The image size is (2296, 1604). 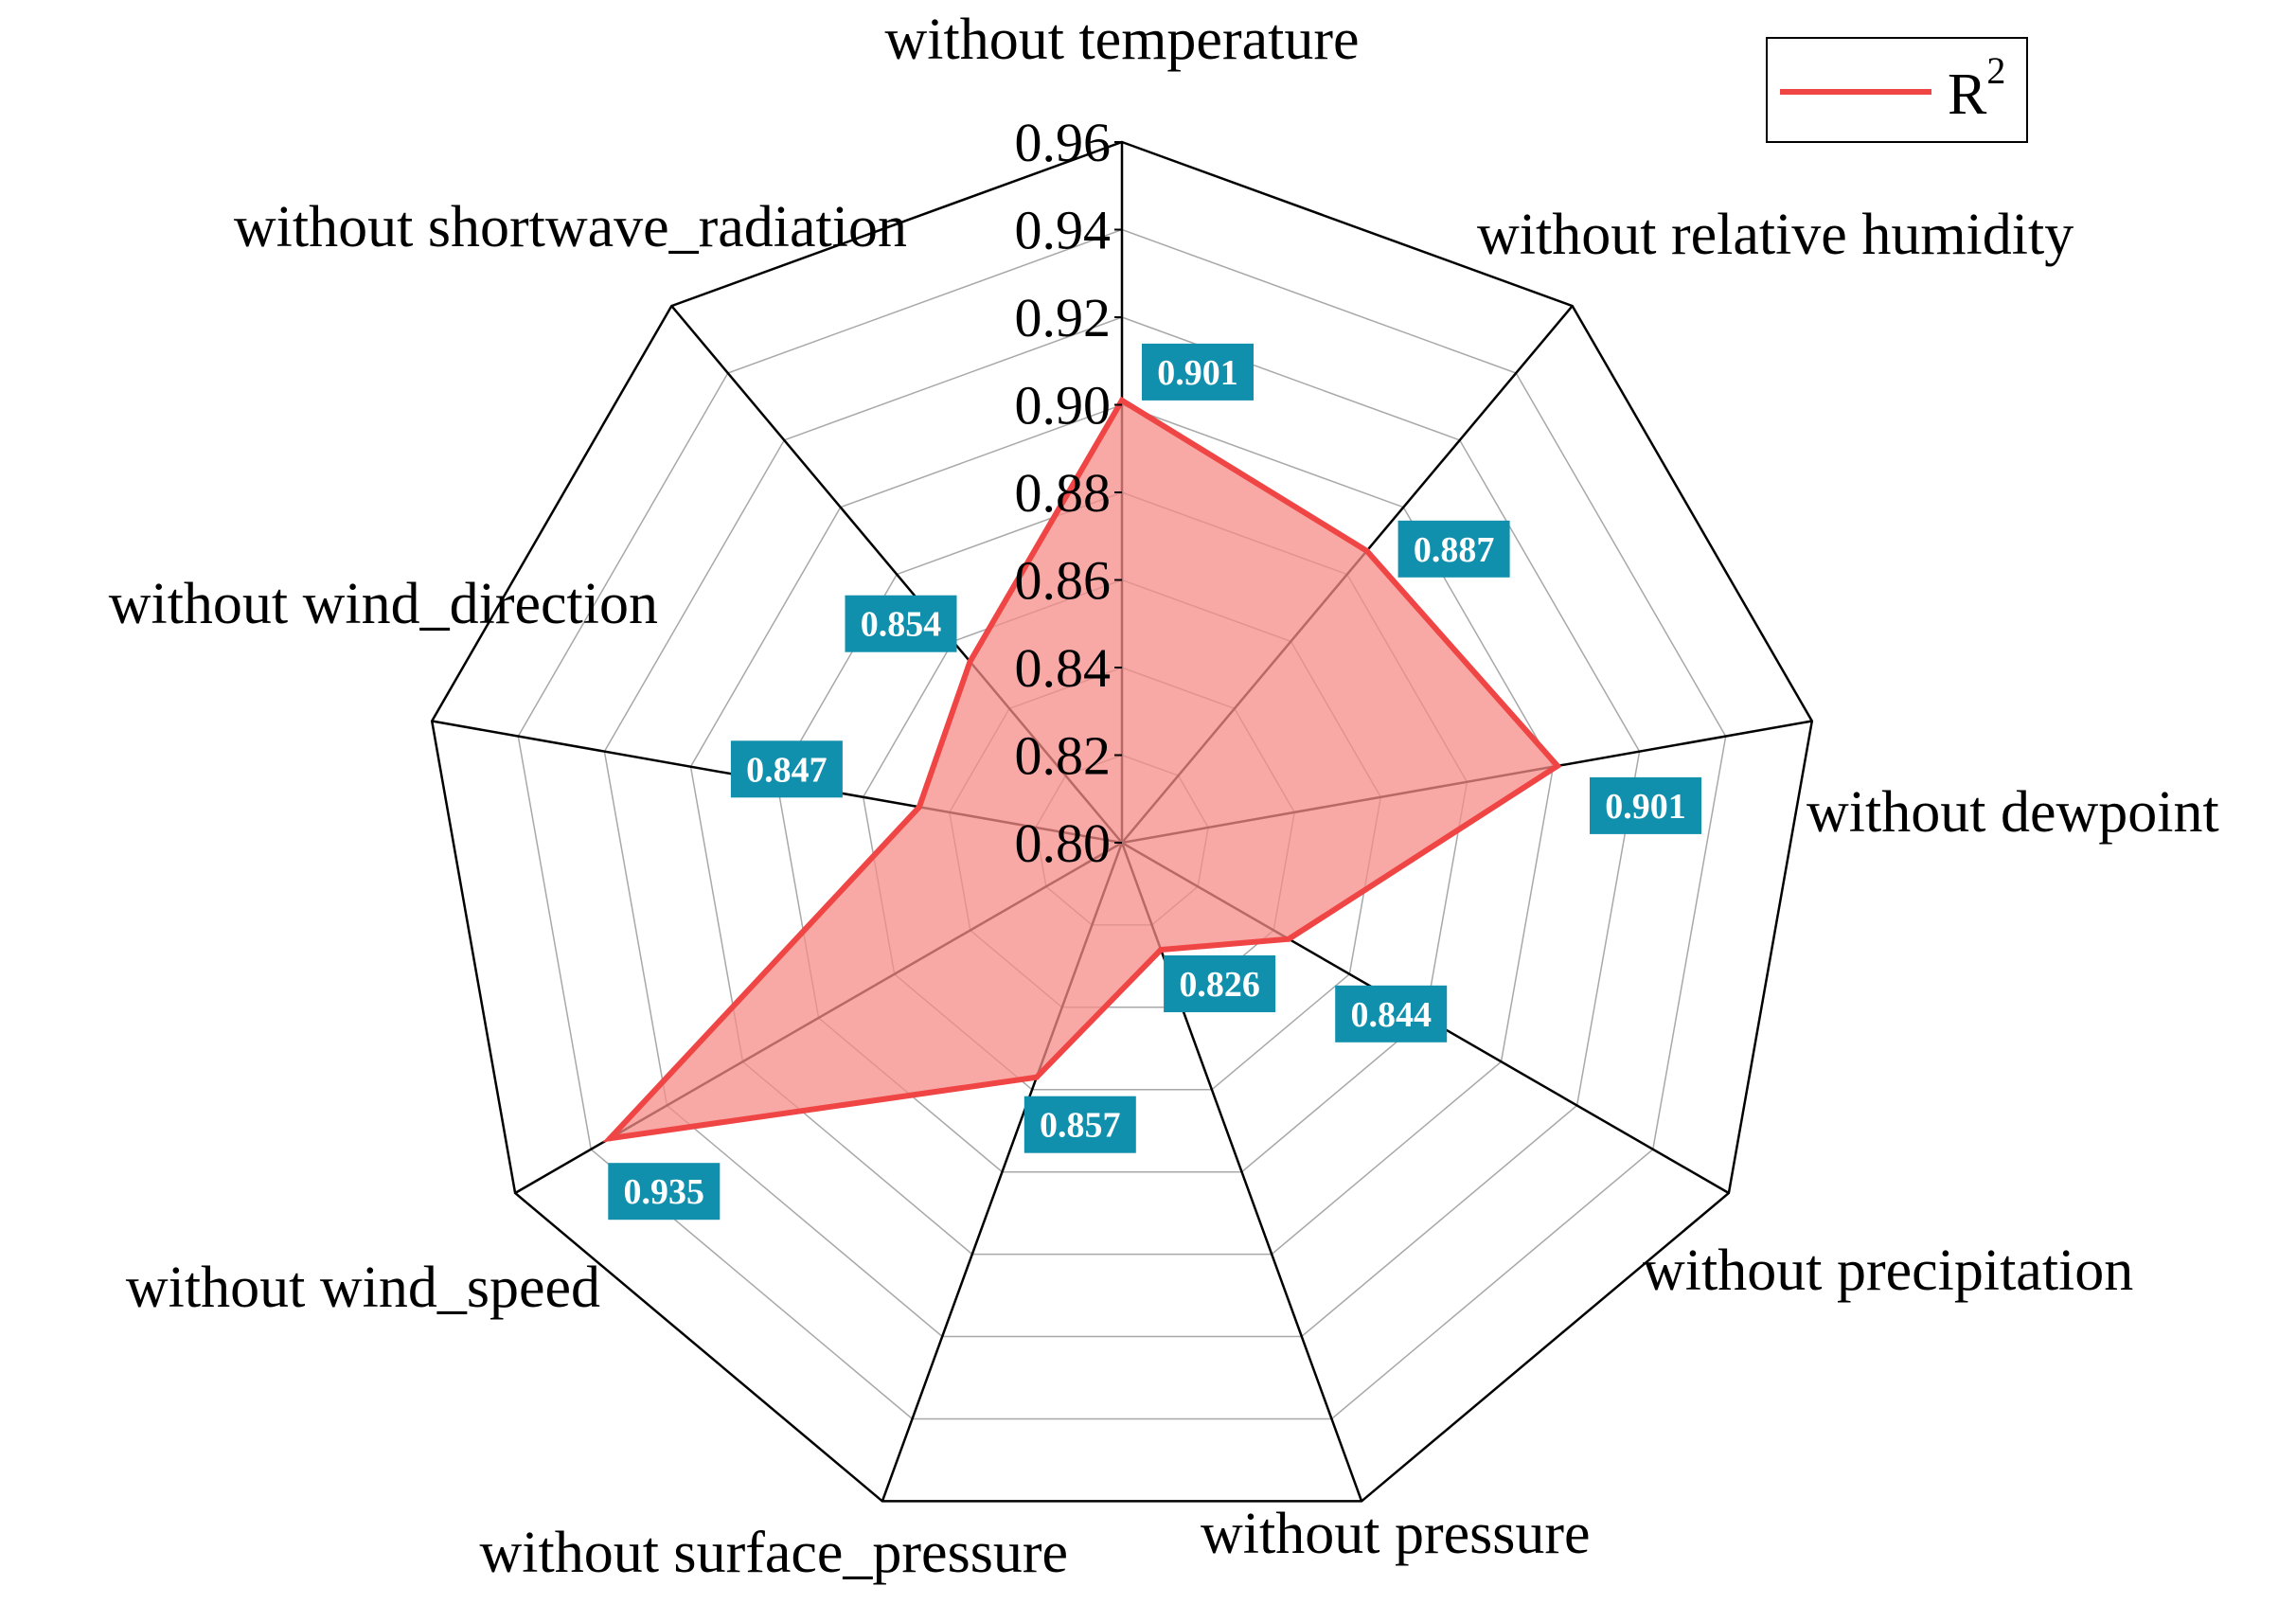 I want to click on category-label-2: without dewpoint, so click(x=2013, y=812).